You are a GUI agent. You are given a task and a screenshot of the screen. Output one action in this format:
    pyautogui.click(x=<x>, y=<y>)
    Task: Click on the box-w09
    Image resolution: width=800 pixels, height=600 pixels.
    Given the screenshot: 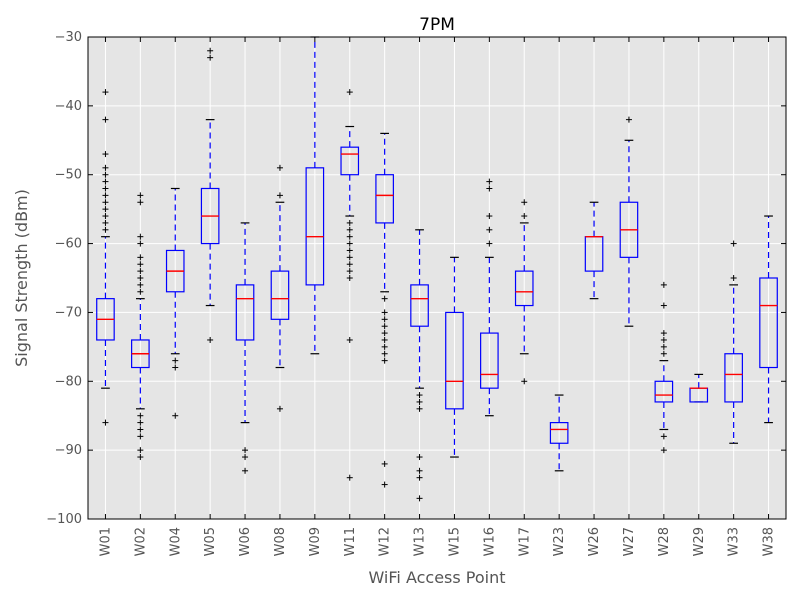 What is the action you would take?
    pyautogui.click(x=315, y=195)
    